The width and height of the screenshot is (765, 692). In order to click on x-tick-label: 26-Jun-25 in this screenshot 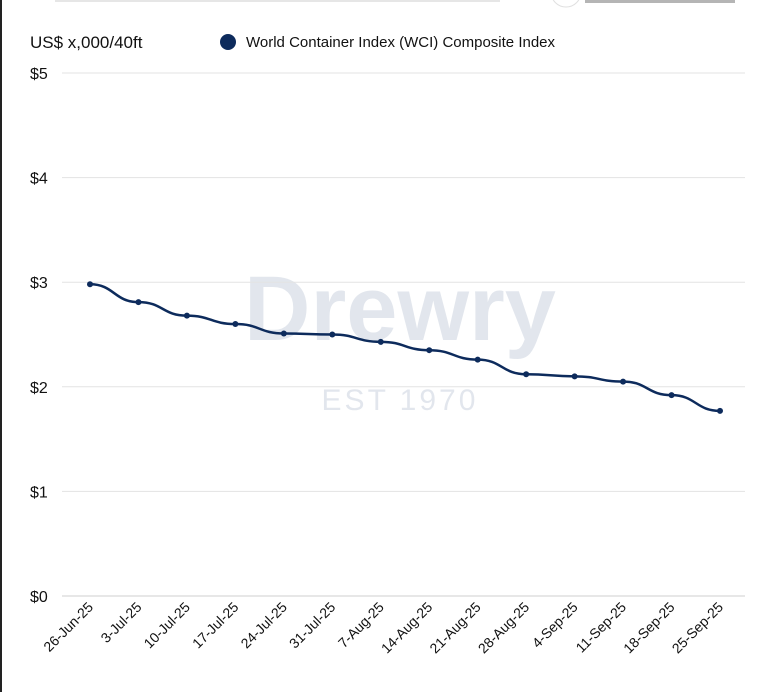, I will do `click(68, 627)`.